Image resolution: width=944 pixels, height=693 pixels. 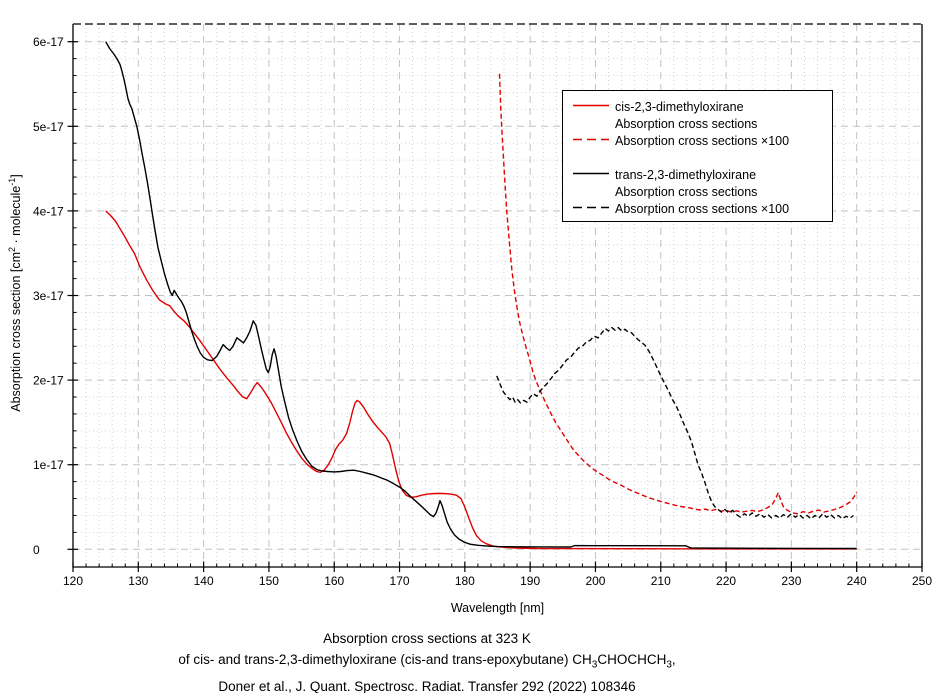 What do you see at coordinates (465, 581) in the screenshot?
I see `x-tick-label: 180` at bounding box center [465, 581].